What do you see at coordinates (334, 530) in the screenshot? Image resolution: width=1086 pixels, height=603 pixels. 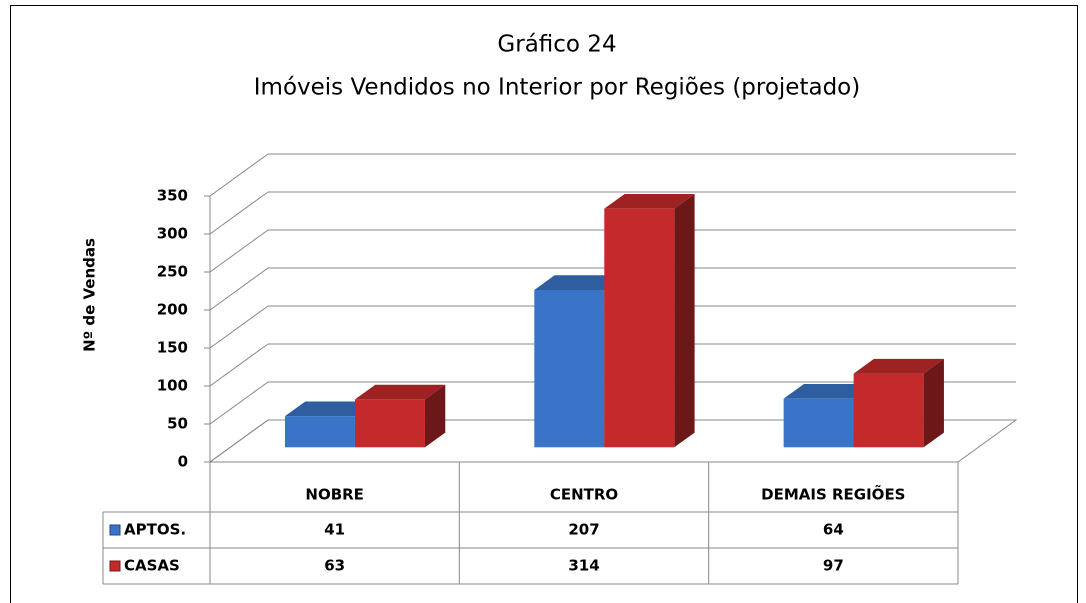 I see `table-value: 41` at bounding box center [334, 530].